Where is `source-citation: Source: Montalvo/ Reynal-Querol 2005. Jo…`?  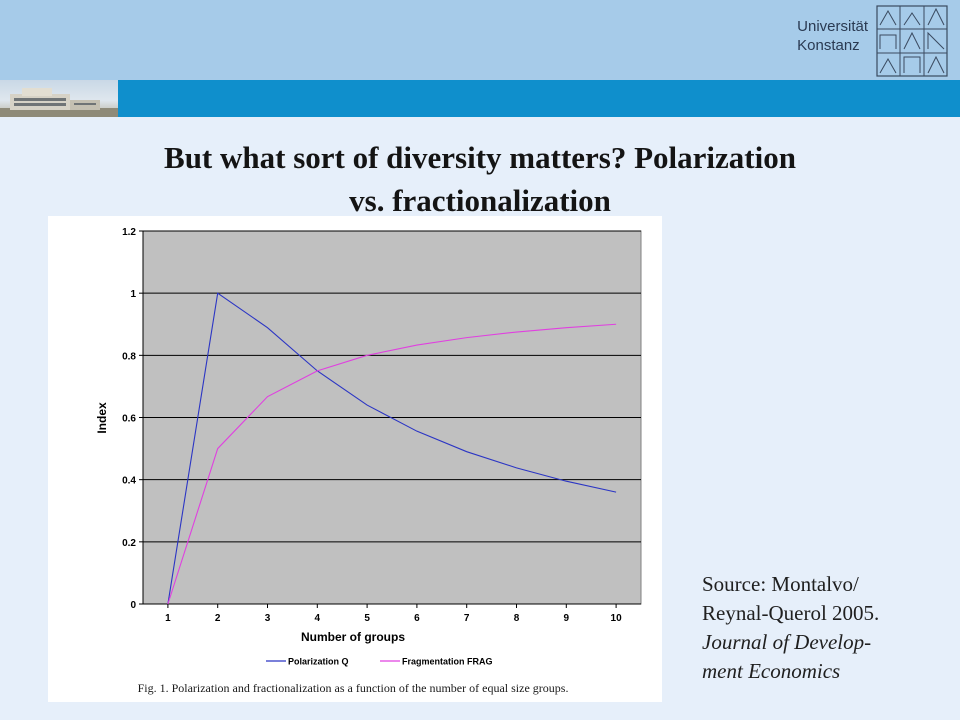
source-citation: Source: Montalvo/ Reynal-Querol 2005. Jo… is located at coordinates (827, 628).